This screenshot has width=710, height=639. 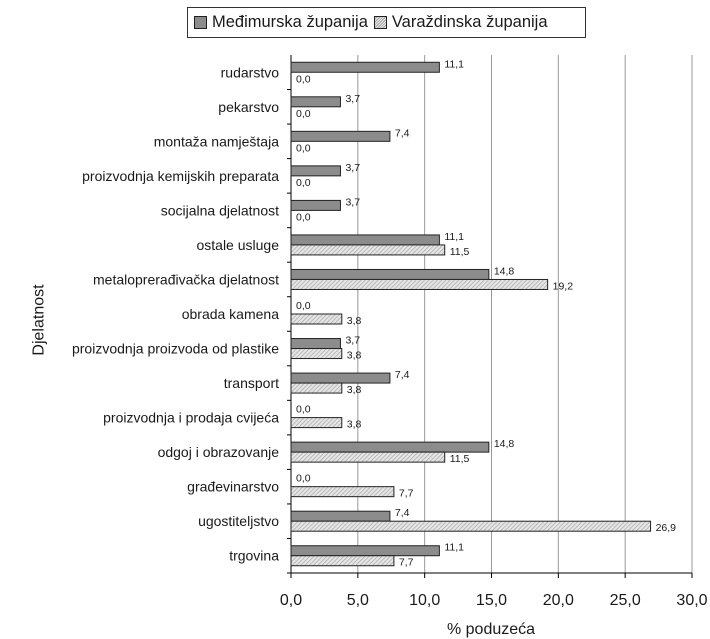 What do you see at coordinates (380, 22) in the screenshot?
I see `legend-swatch-varazdinska` at bounding box center [380, 22].